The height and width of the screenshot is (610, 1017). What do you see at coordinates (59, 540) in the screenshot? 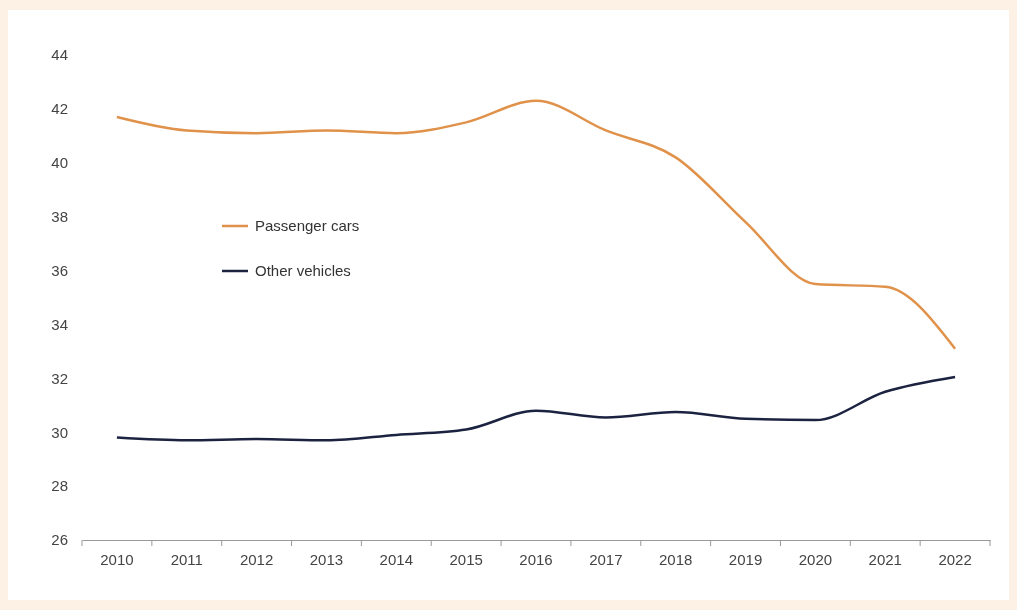
I see `y-tick-label: 26` at bounding box center [59, 540].